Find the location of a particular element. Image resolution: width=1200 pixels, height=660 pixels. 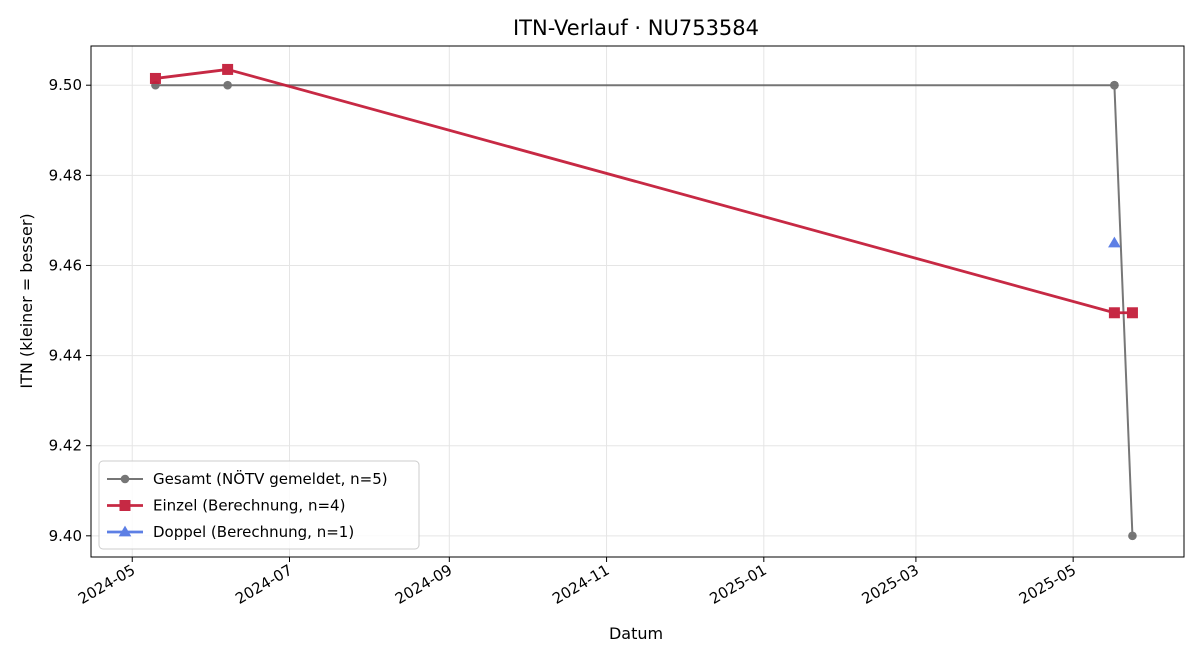

y-tick-label: 9.44 is located at coordinates (65, 356).